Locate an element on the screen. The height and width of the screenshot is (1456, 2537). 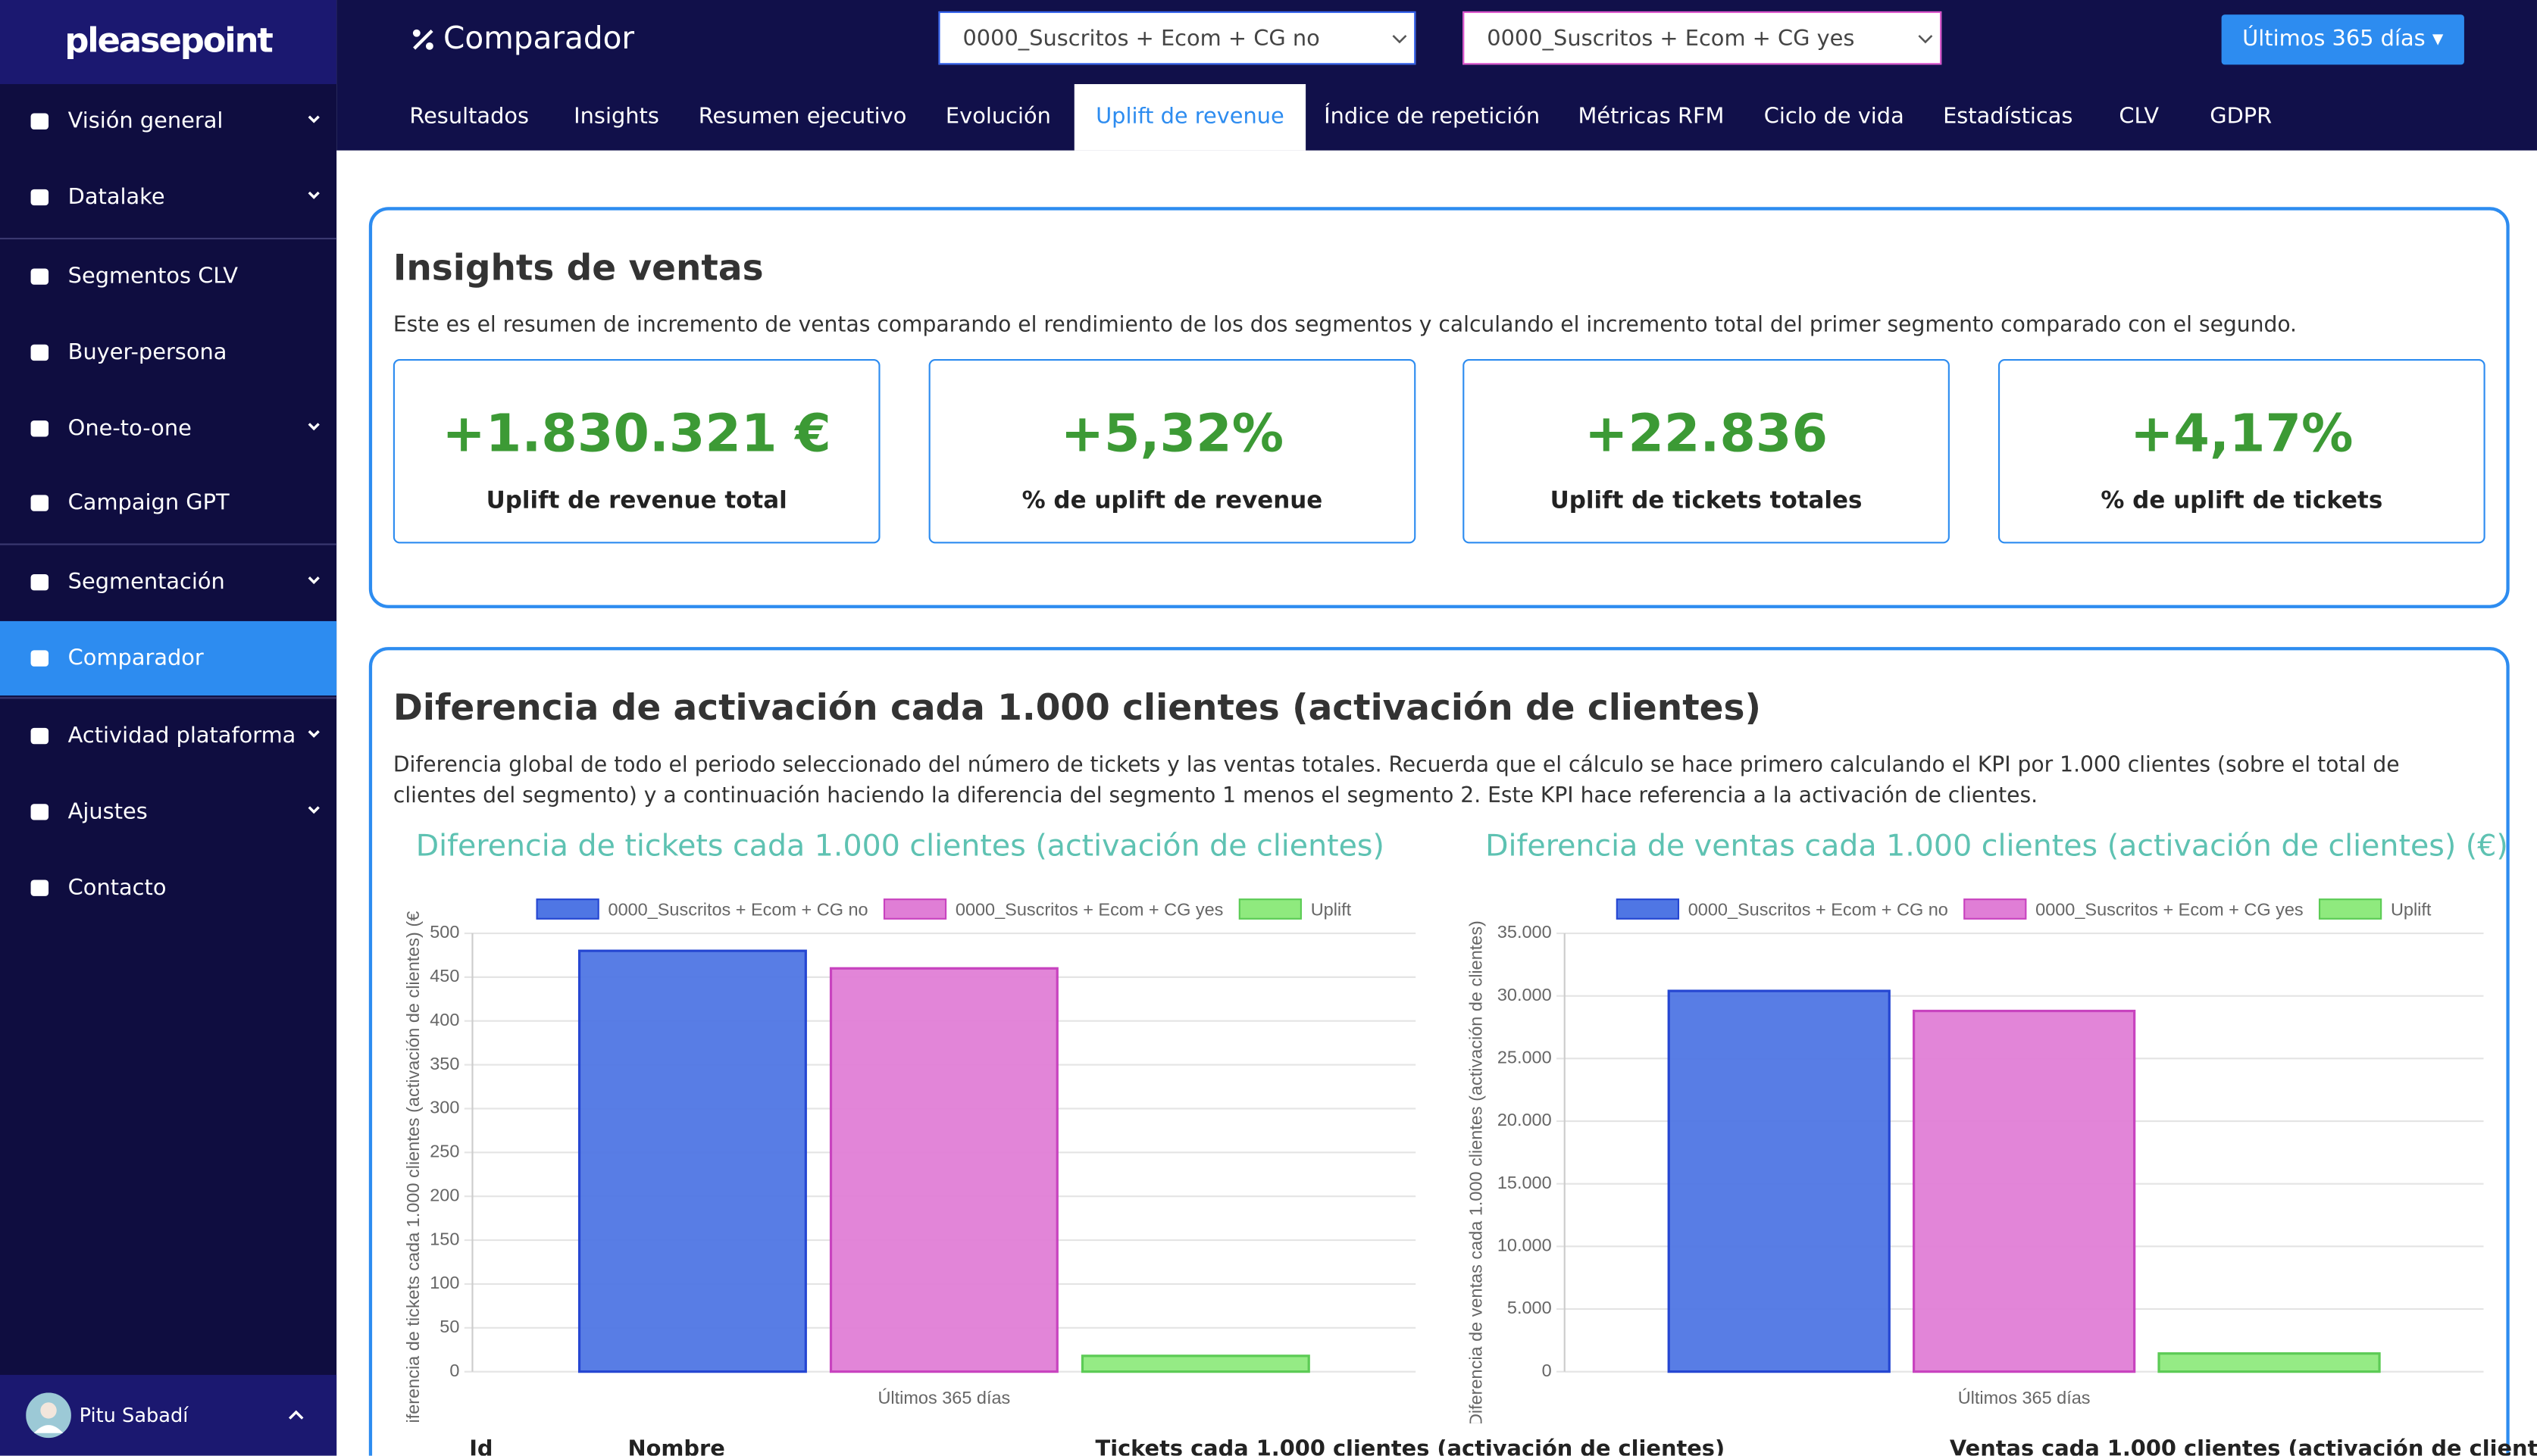
menu-item: Comparador is located at coordinates (168, 658).